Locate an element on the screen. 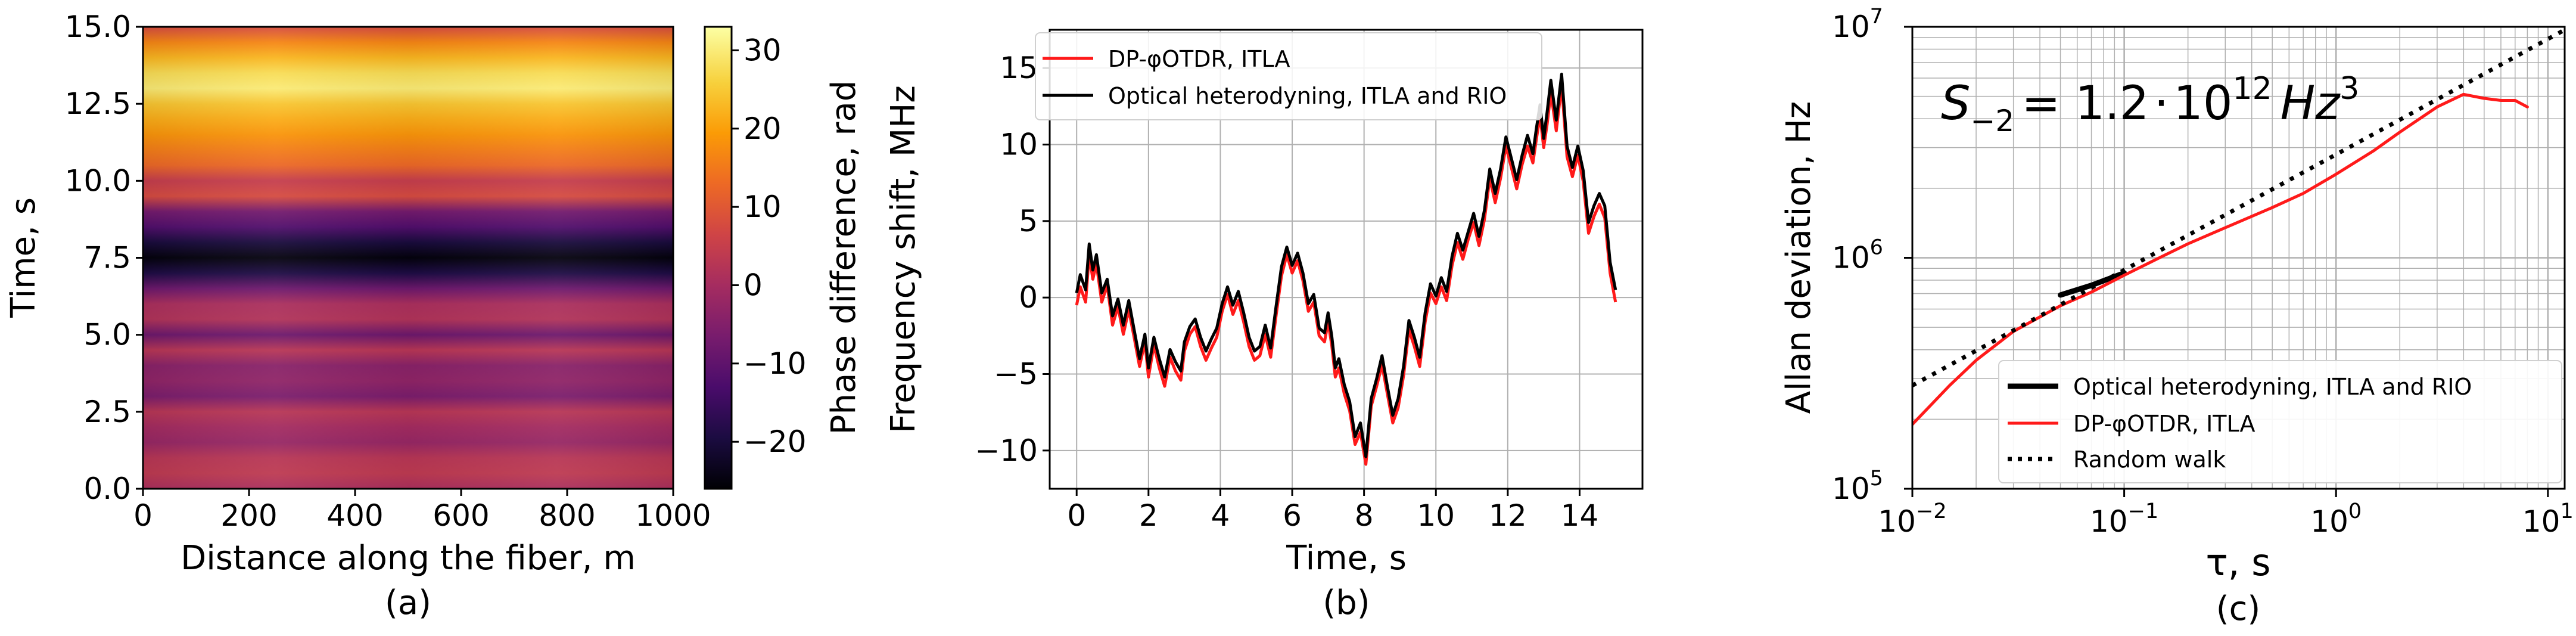 The width and height of the screenshot is (2576, 636). chart-c-y-axis-label: Allan deviation, Hz is located at coordinates (1798, 257).